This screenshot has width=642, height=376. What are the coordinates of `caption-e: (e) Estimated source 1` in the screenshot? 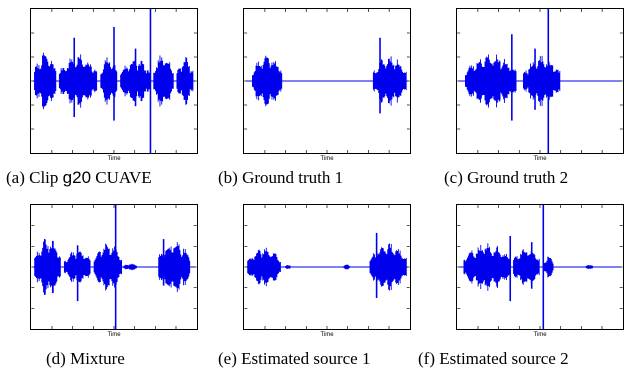 It's located at (294, 359).